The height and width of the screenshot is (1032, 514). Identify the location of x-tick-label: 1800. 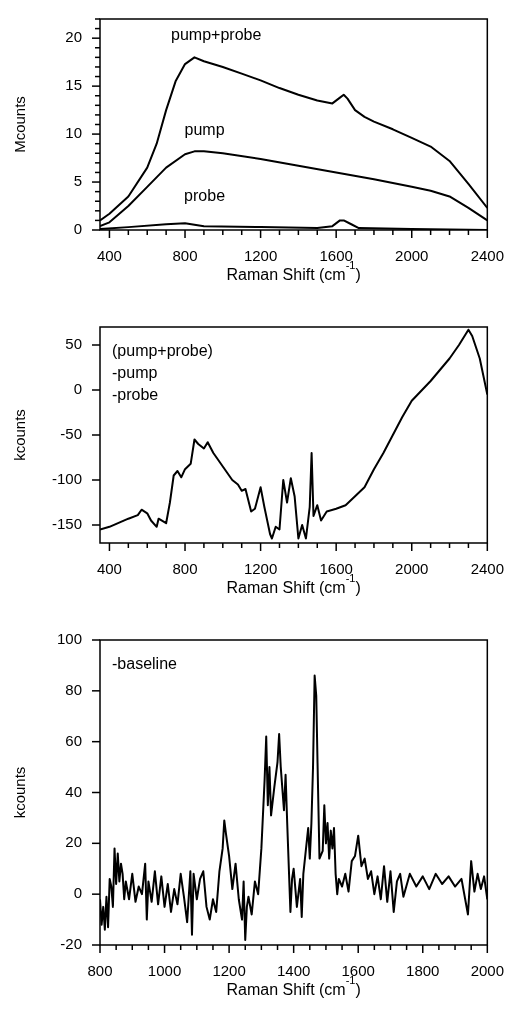
(423, 971).